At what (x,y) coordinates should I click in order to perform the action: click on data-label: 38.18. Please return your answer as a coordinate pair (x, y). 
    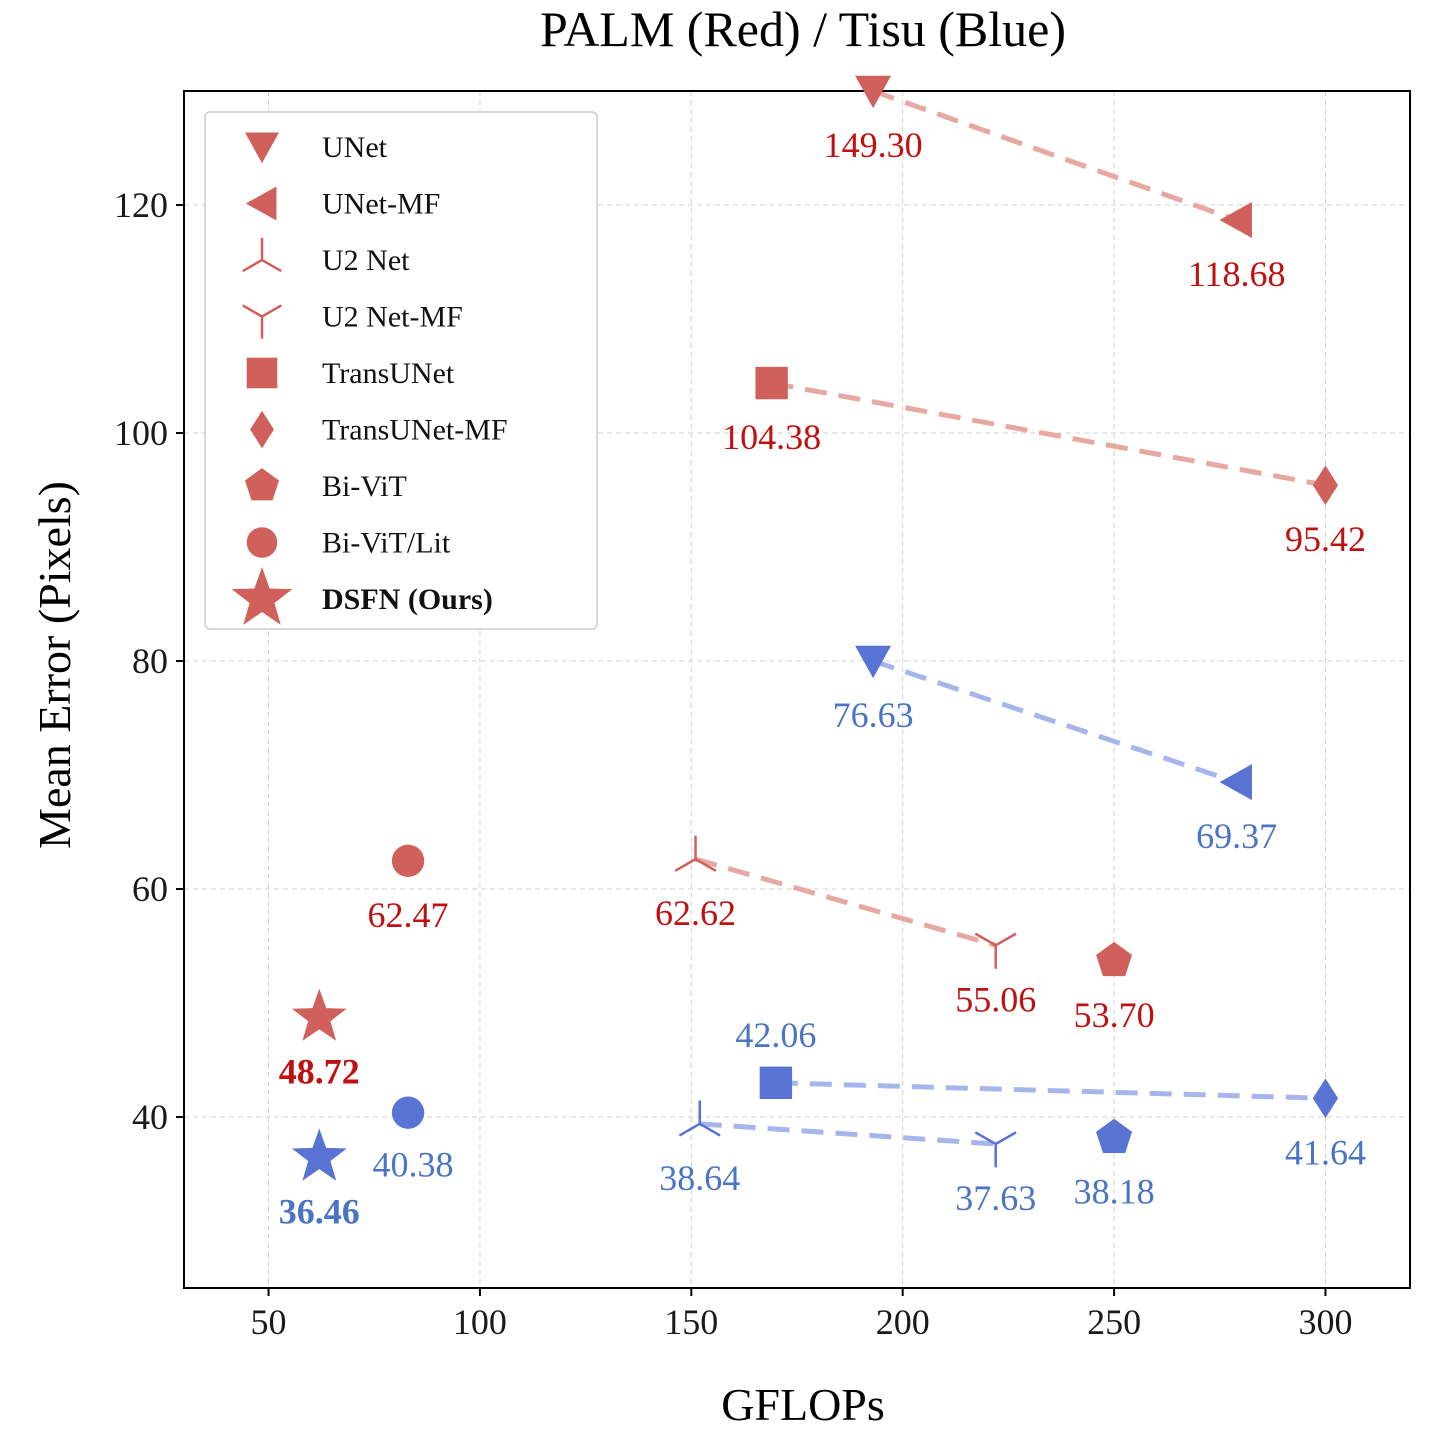
    Looking at the image, I should click on (1114, 1192).